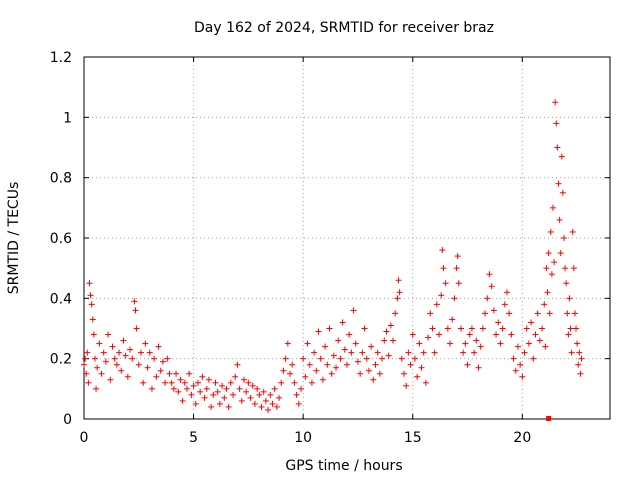  Describe the element at coordinates (522, 438) in the screenshot. I see `x-tick-label: 20` at that location.